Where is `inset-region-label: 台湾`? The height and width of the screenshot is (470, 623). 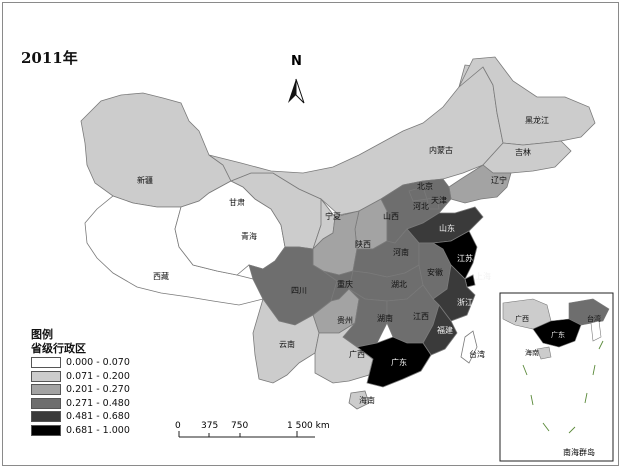
inset-region-label: 台湾 is located at coordinates (594, 318).